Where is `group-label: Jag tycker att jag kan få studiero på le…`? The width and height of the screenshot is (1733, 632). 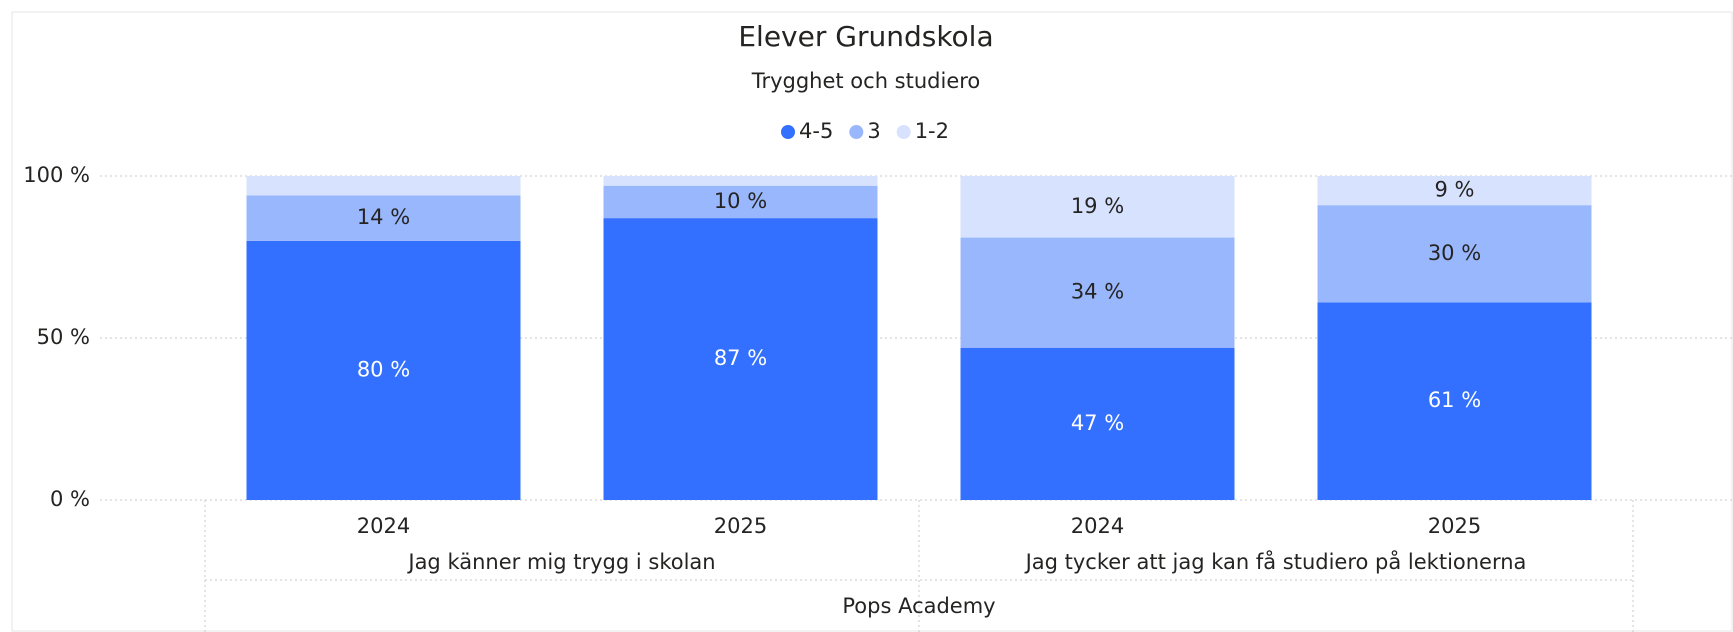
group-label: Jag tycker att jag kan få studiero på le… is located at coordinates (1275, 561).